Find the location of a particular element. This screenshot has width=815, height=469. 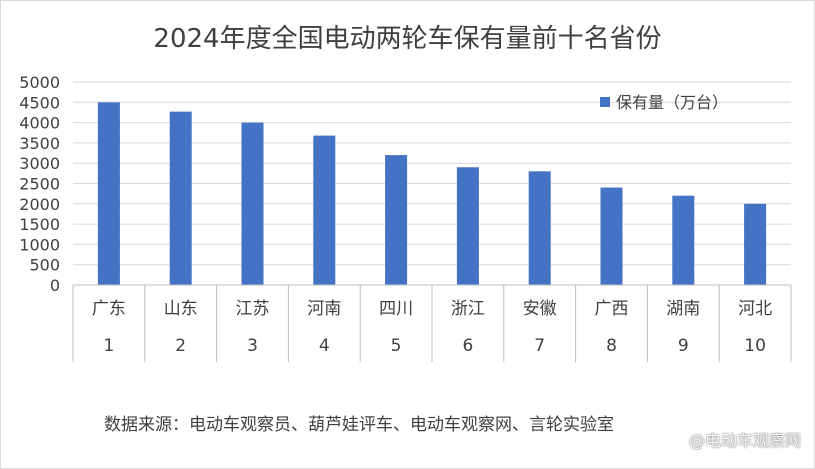

x-rank-label: 4 is located at coordinates (324, 346).